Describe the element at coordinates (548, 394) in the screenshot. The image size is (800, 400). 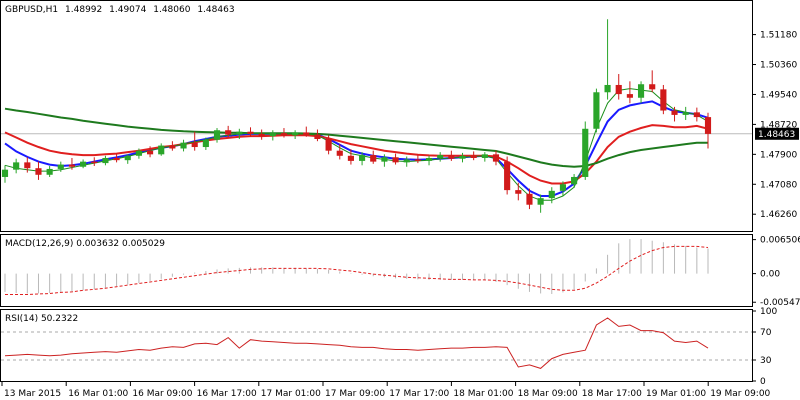
I see `time-tick-label: 18 Mar 09:00` at that location.